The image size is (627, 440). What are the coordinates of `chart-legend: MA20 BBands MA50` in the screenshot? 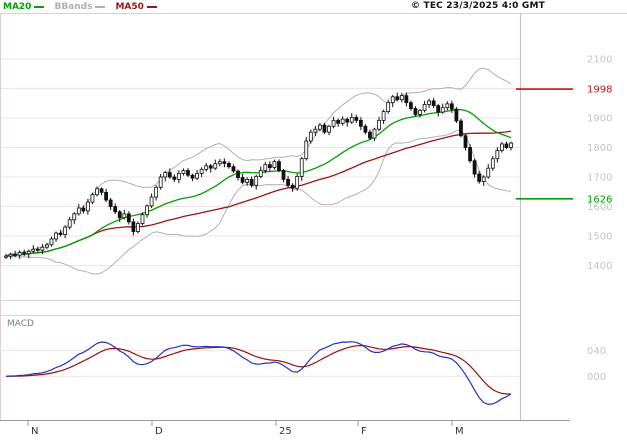 It's located at (80, 6).